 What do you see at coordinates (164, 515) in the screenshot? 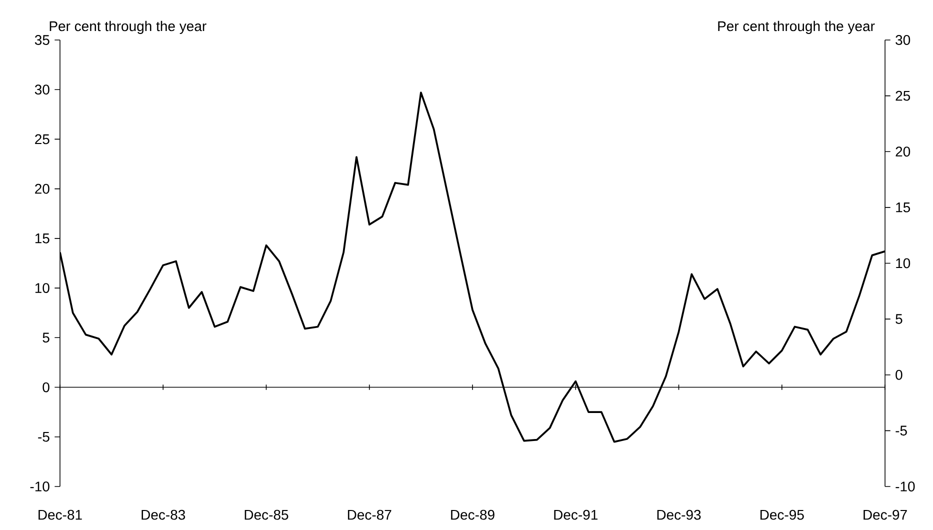
I see `x-tick-label: Dec-83` at bounding box center [164, 515].